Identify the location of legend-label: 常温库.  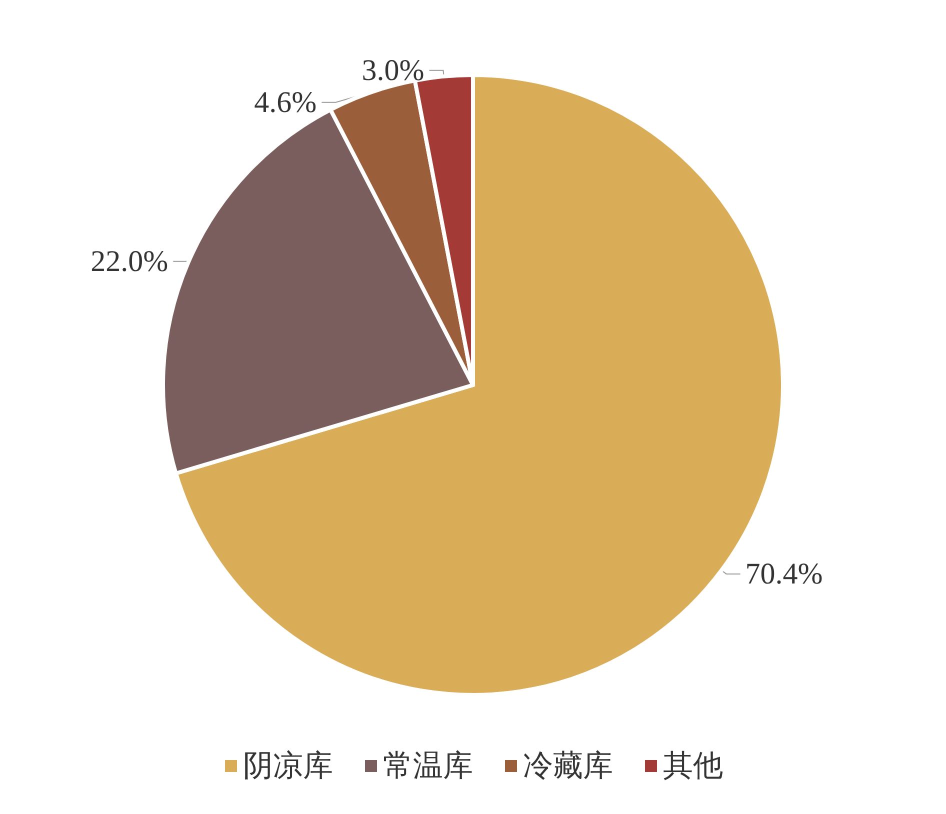
(428, 766).